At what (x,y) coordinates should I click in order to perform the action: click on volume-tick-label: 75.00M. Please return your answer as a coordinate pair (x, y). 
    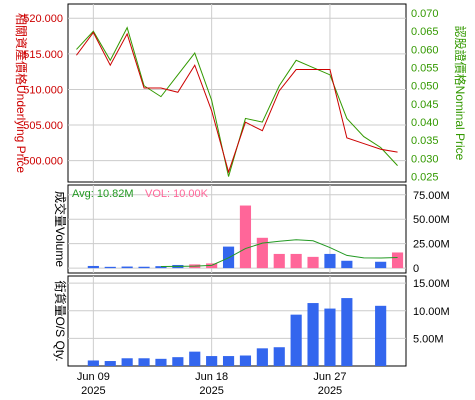
    Looking at the image, I should click on (431, 196).